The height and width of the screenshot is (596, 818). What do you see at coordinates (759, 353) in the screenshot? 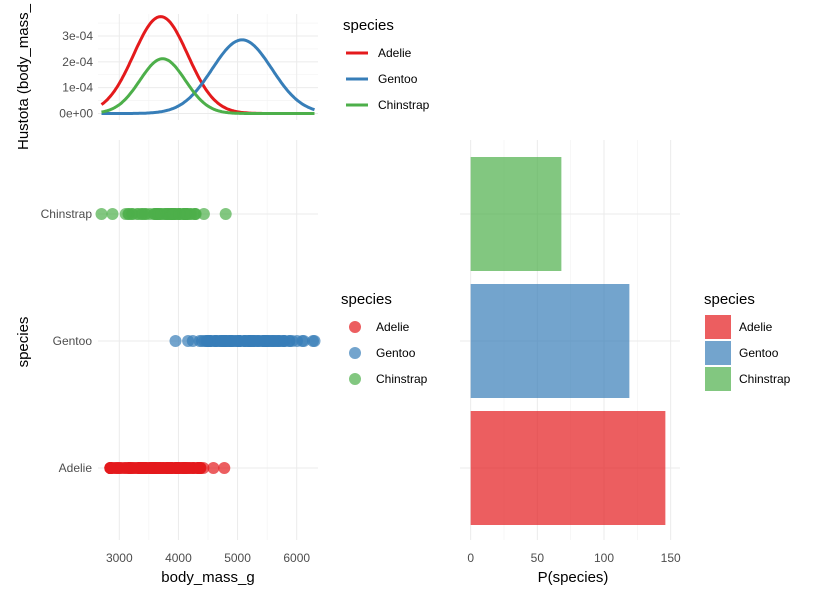
I see `bar-legend-label-gentoo: Gentoo` at bounding box center [759, 353].